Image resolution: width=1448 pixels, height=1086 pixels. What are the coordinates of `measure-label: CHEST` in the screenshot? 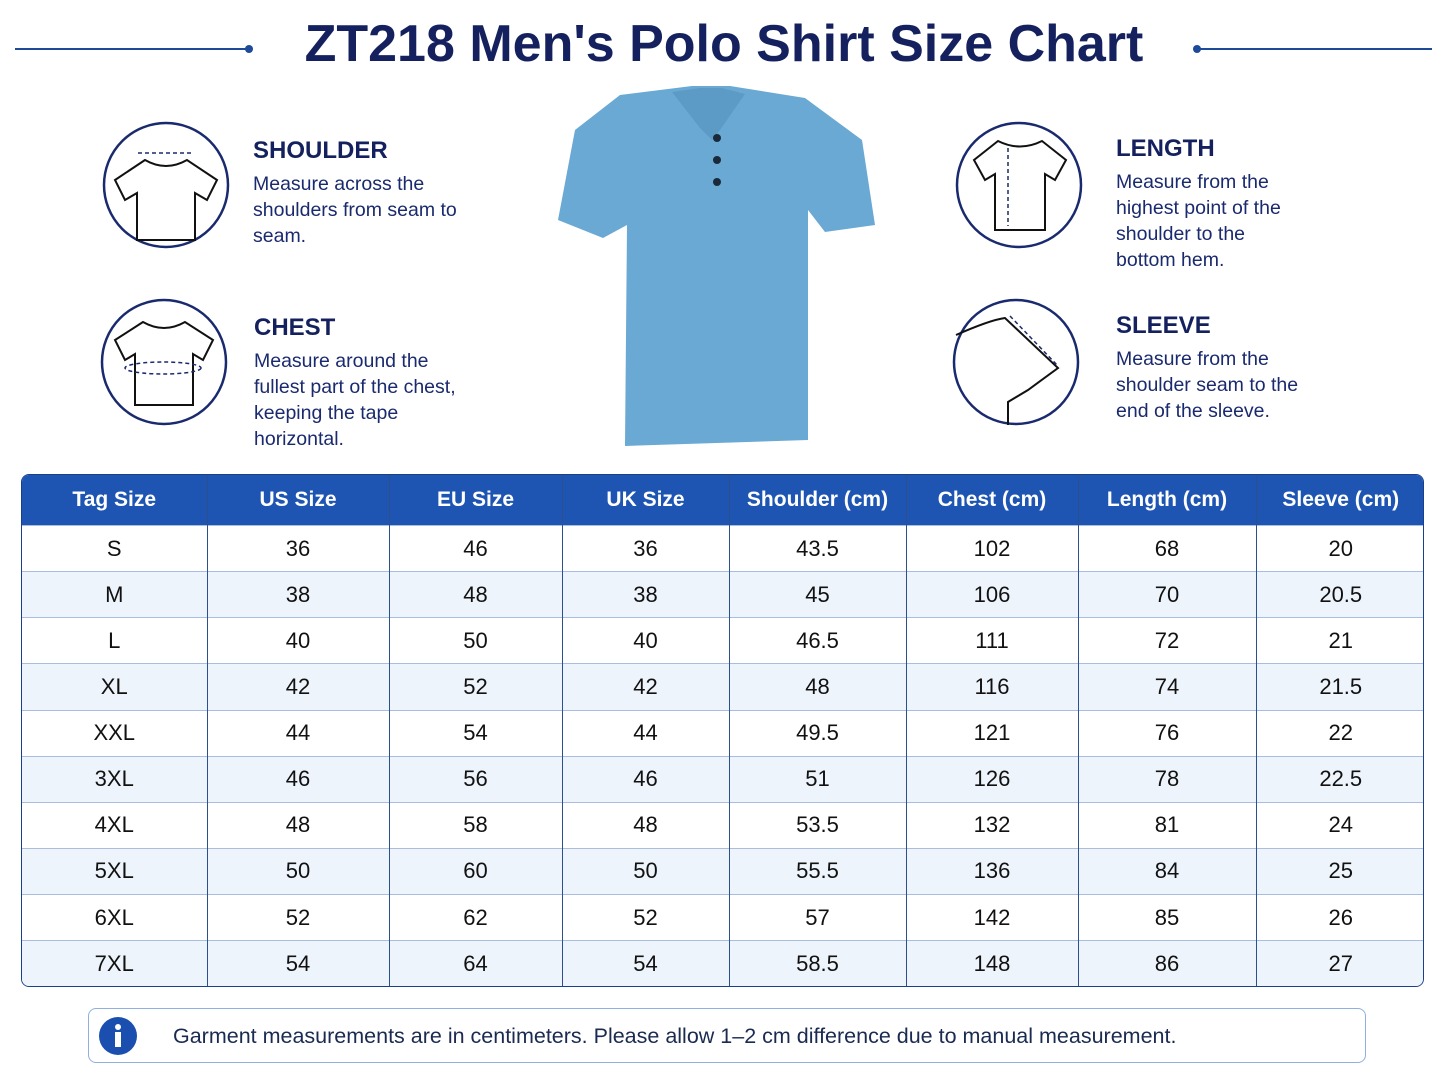 It's located at (295, 327).